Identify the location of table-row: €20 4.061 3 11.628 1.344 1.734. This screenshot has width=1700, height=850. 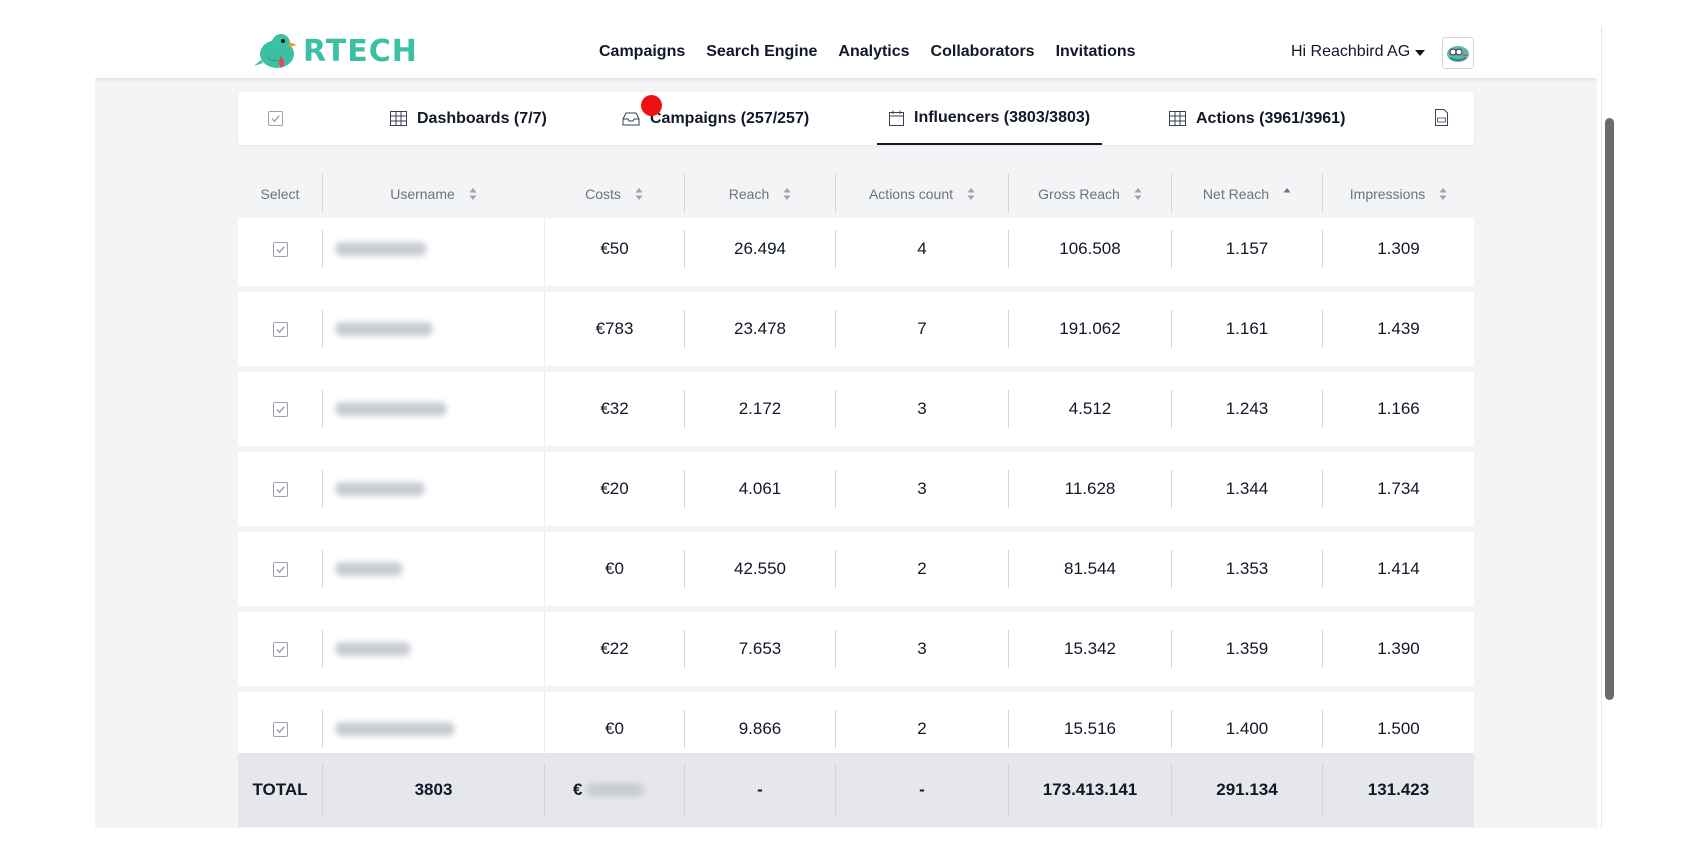
(856, 489).